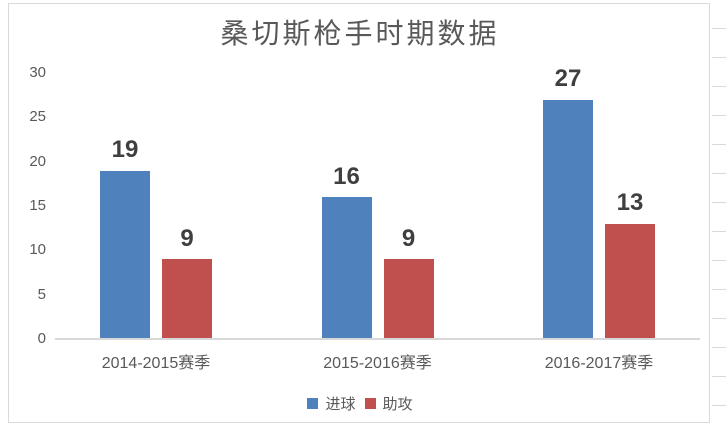 The height and width of the screenshot is (431, 726). What do you see at coordinates (125, 150) in the screenshot?
I see `data-label: 19` at bounding box center [125, 150].